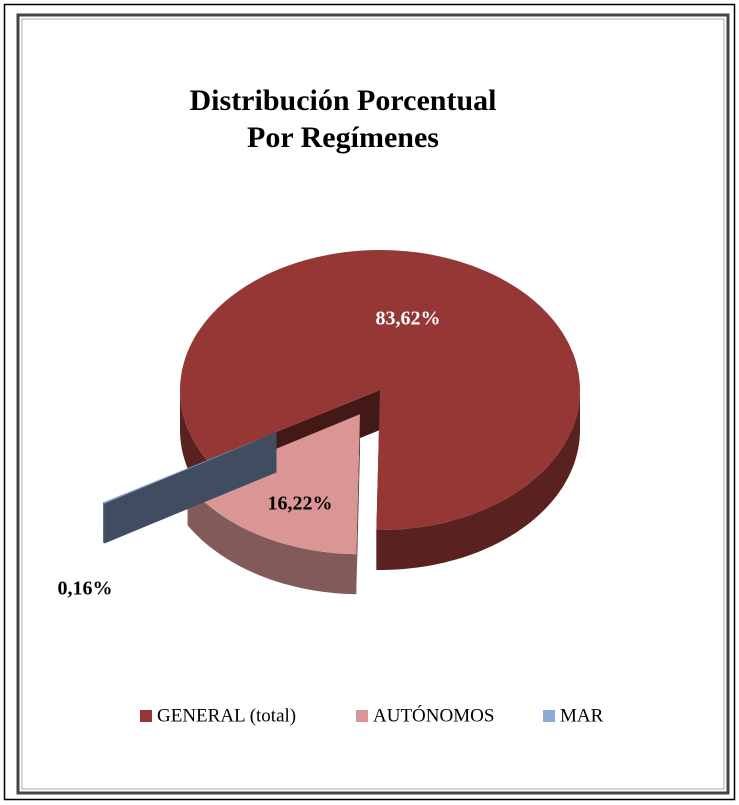 This screenshot has width=739, height=805. What do you see at coordinates (85, 589) in the screenshot?
I see `data-label: 0,16%` at bounding box center [85, 589].